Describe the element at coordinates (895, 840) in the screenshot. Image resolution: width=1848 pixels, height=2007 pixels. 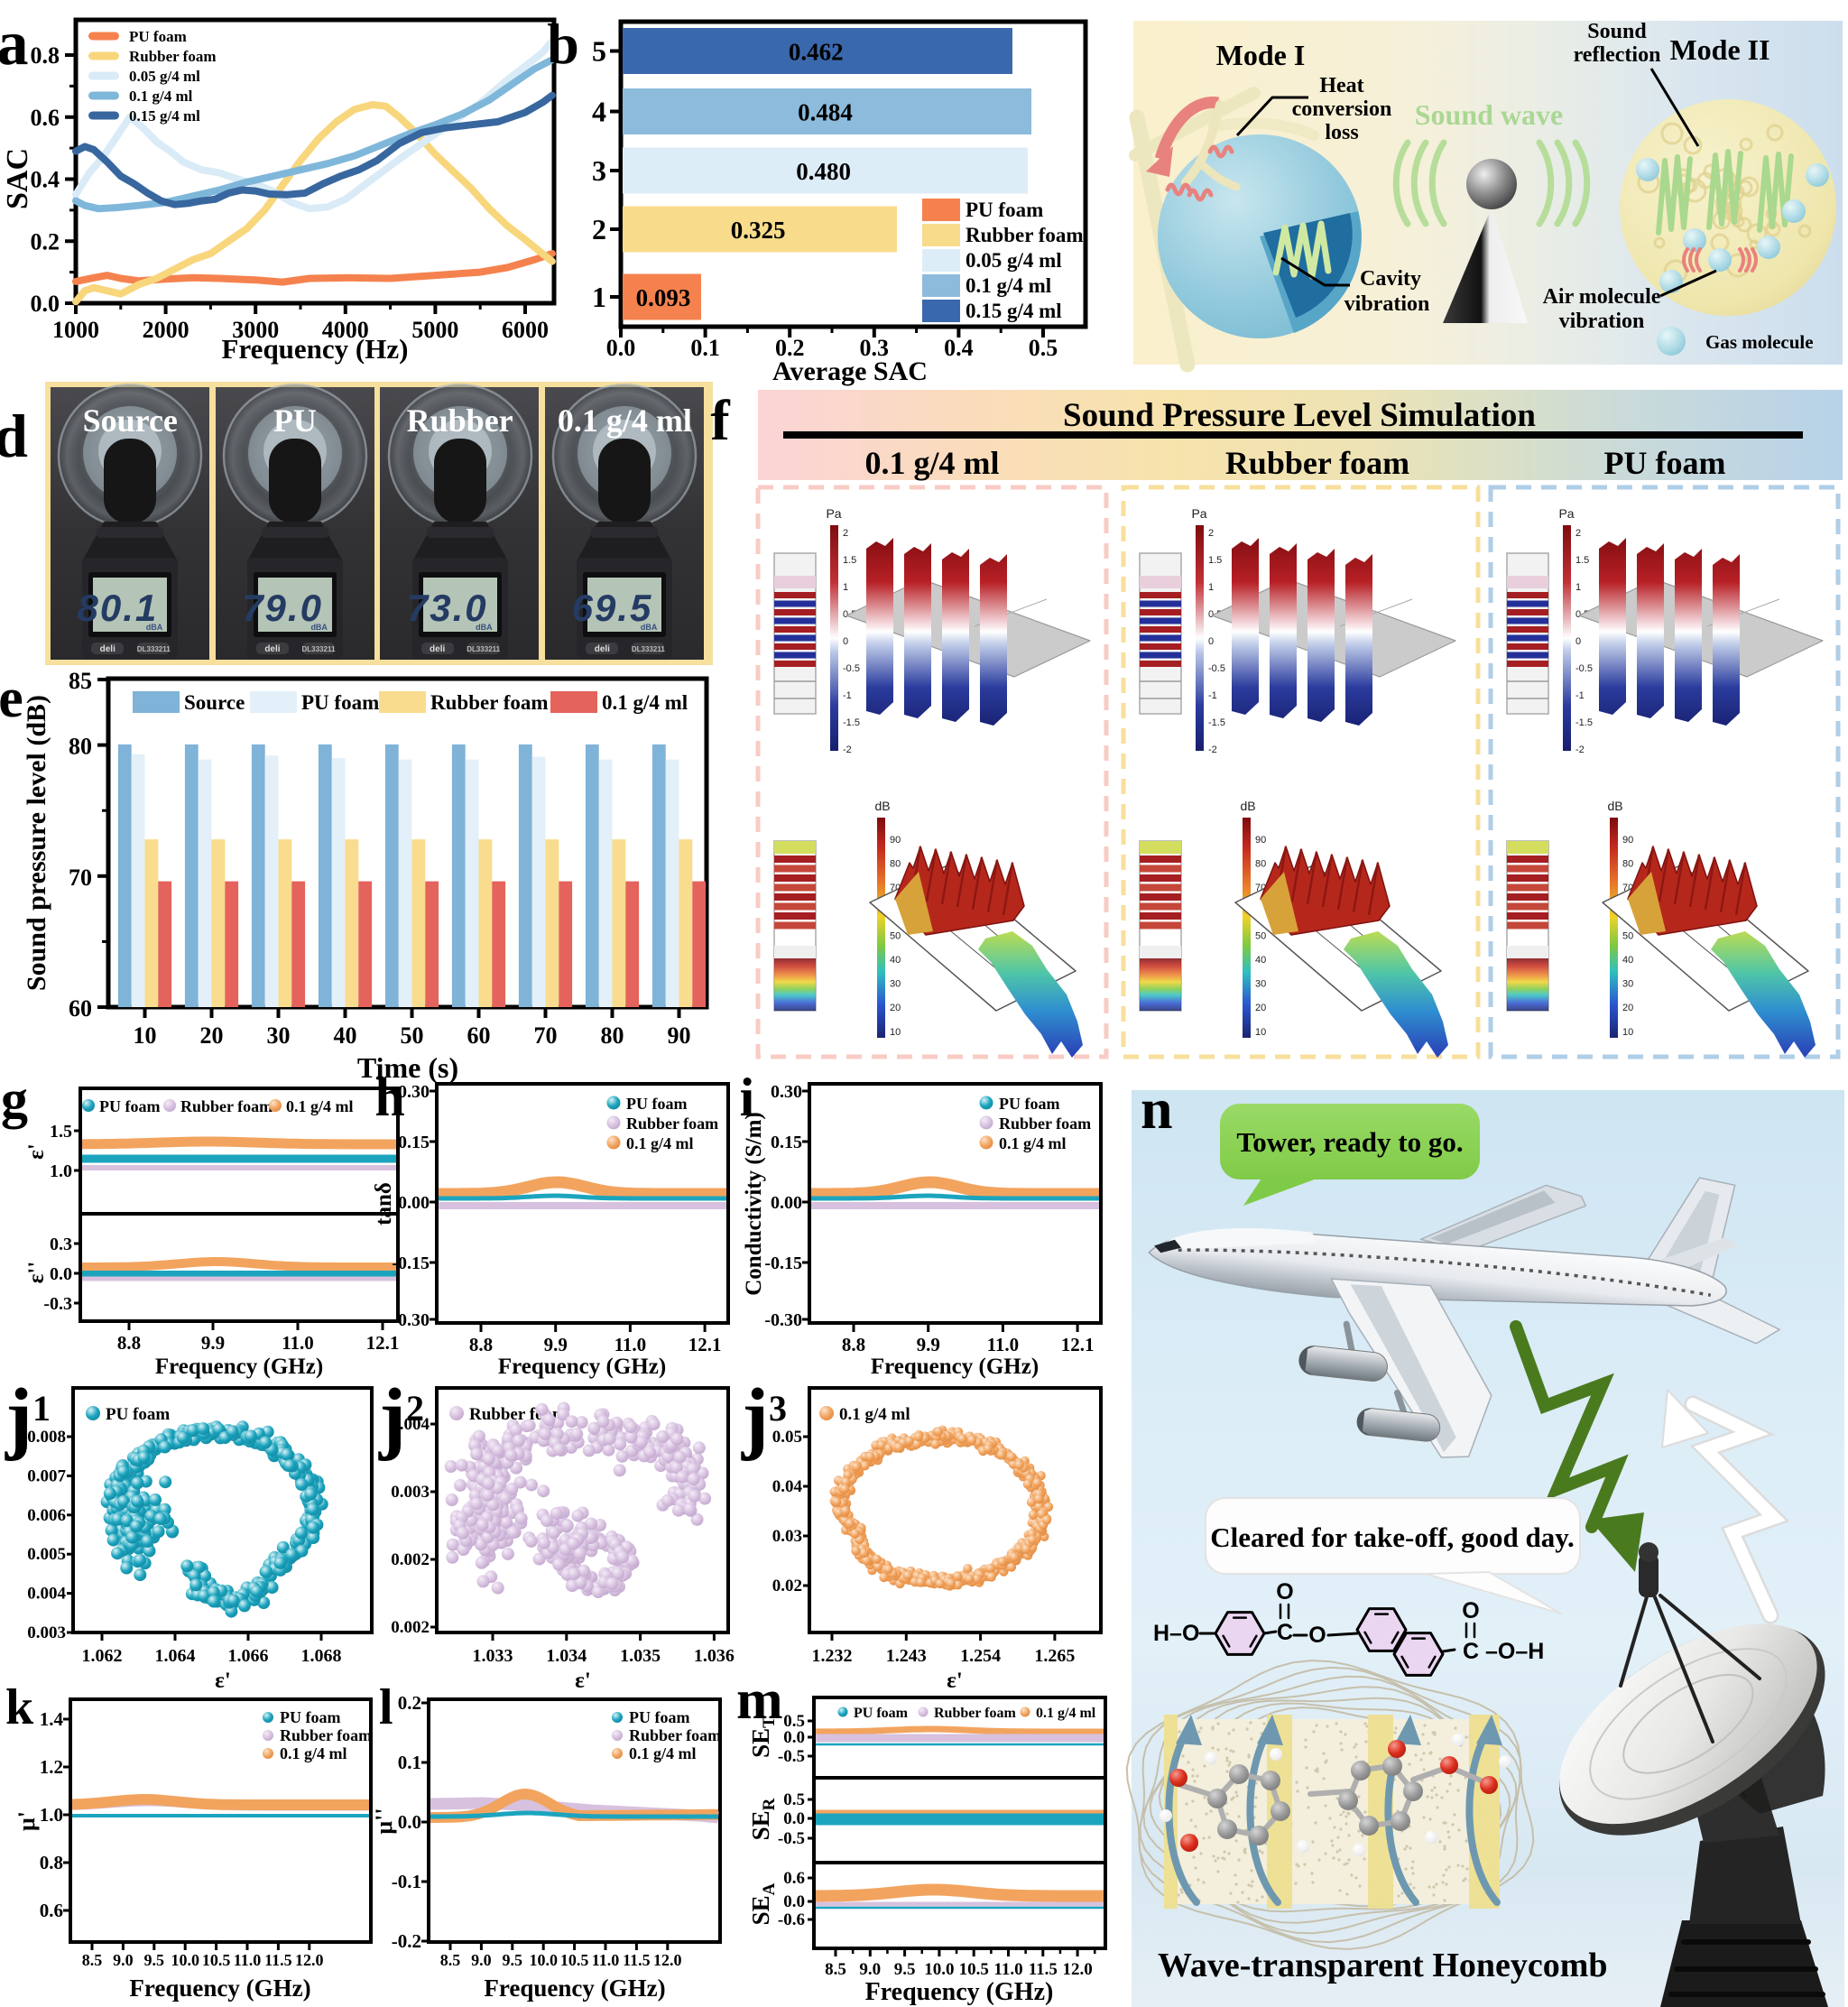
I see `svg-text: 90` at that location.